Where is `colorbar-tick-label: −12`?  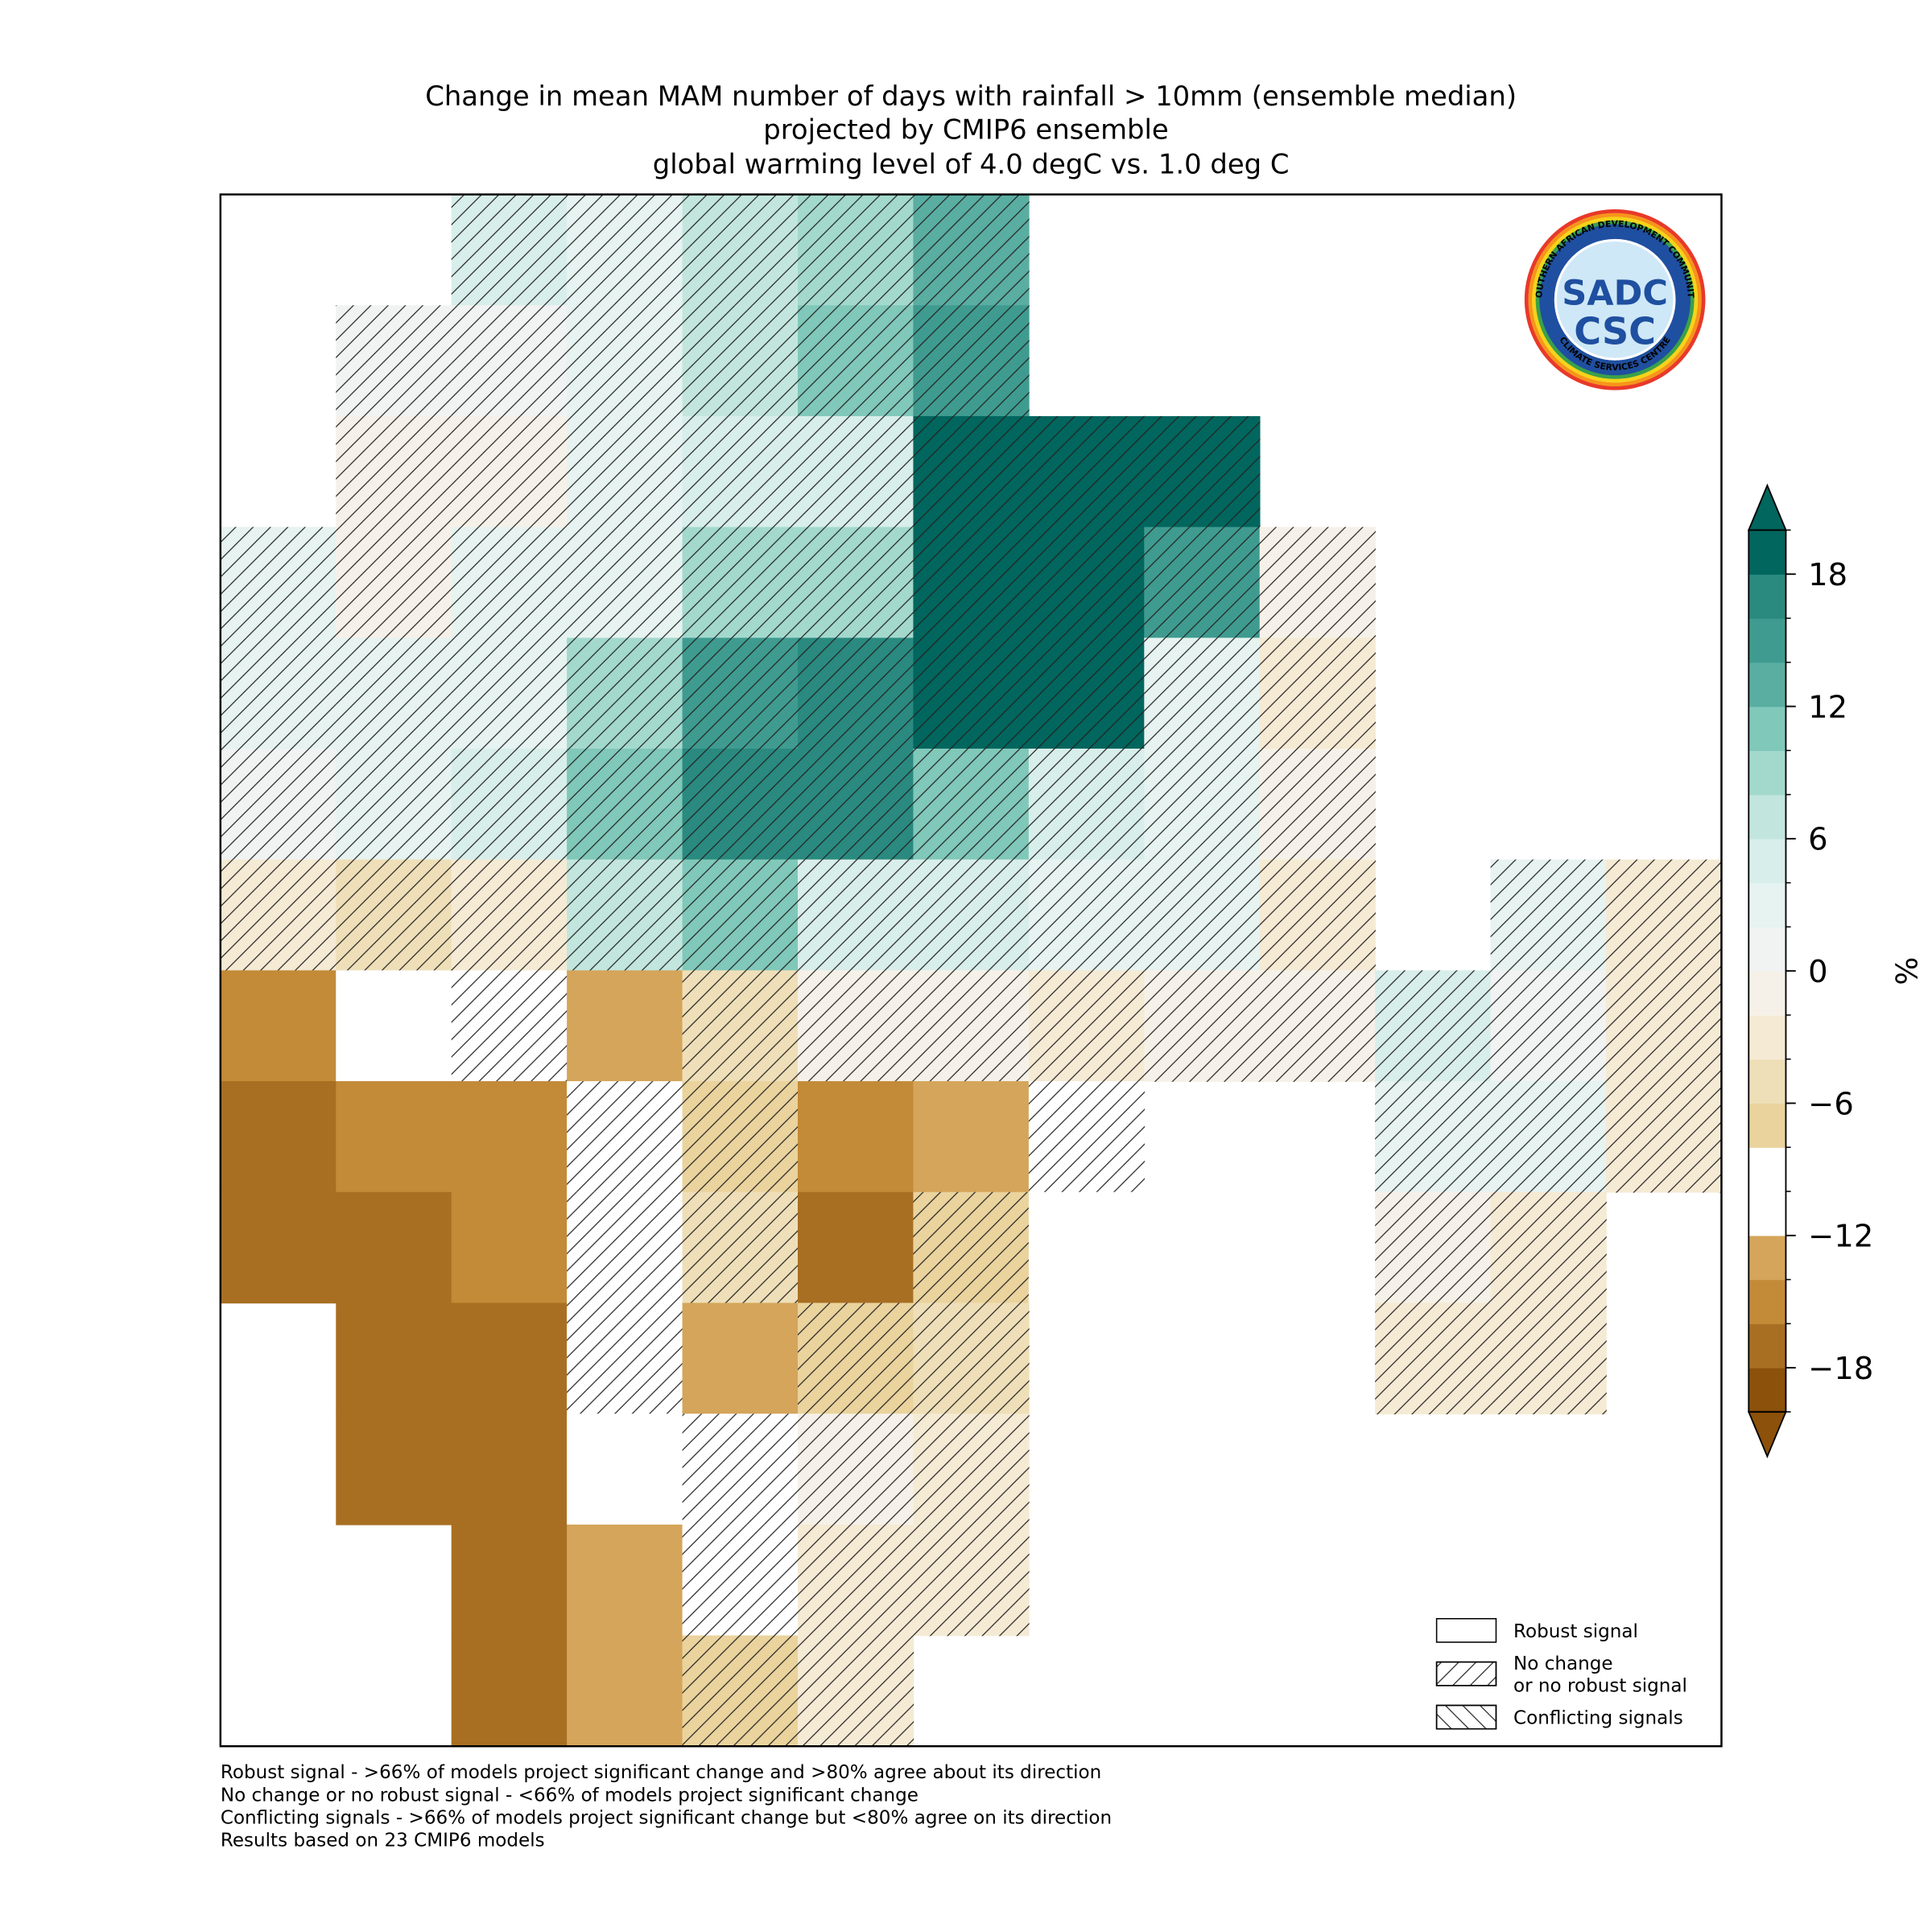 colorbar-tick-label: −12 is located at coordinates (1840, 1237).